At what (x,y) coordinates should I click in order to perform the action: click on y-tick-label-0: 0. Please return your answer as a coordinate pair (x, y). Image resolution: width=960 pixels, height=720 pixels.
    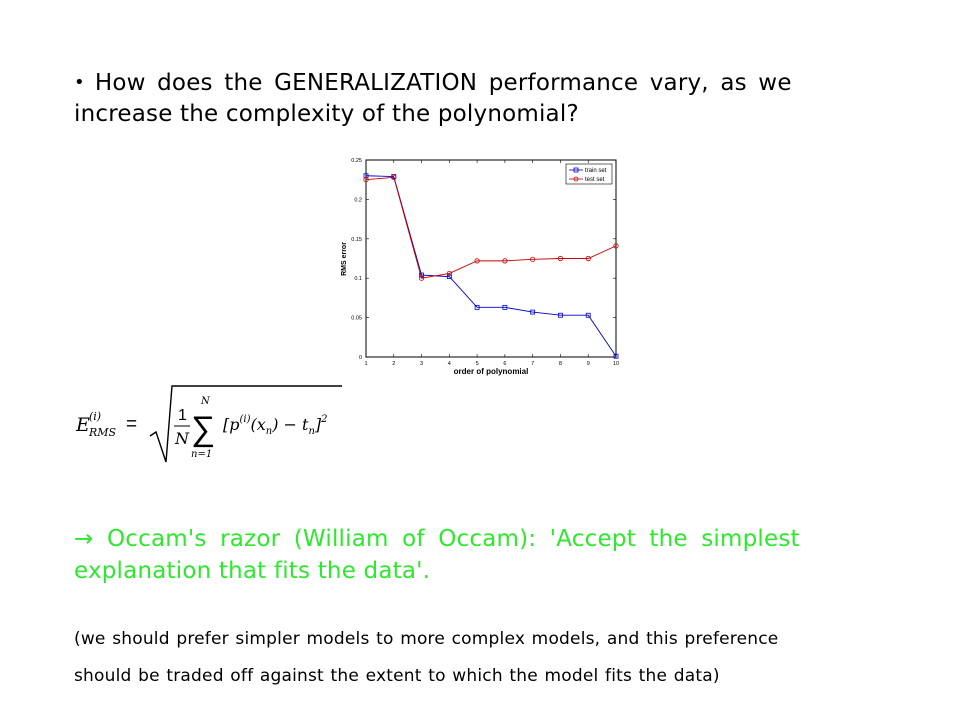
    Looking at the image, I should click on (360, 358).